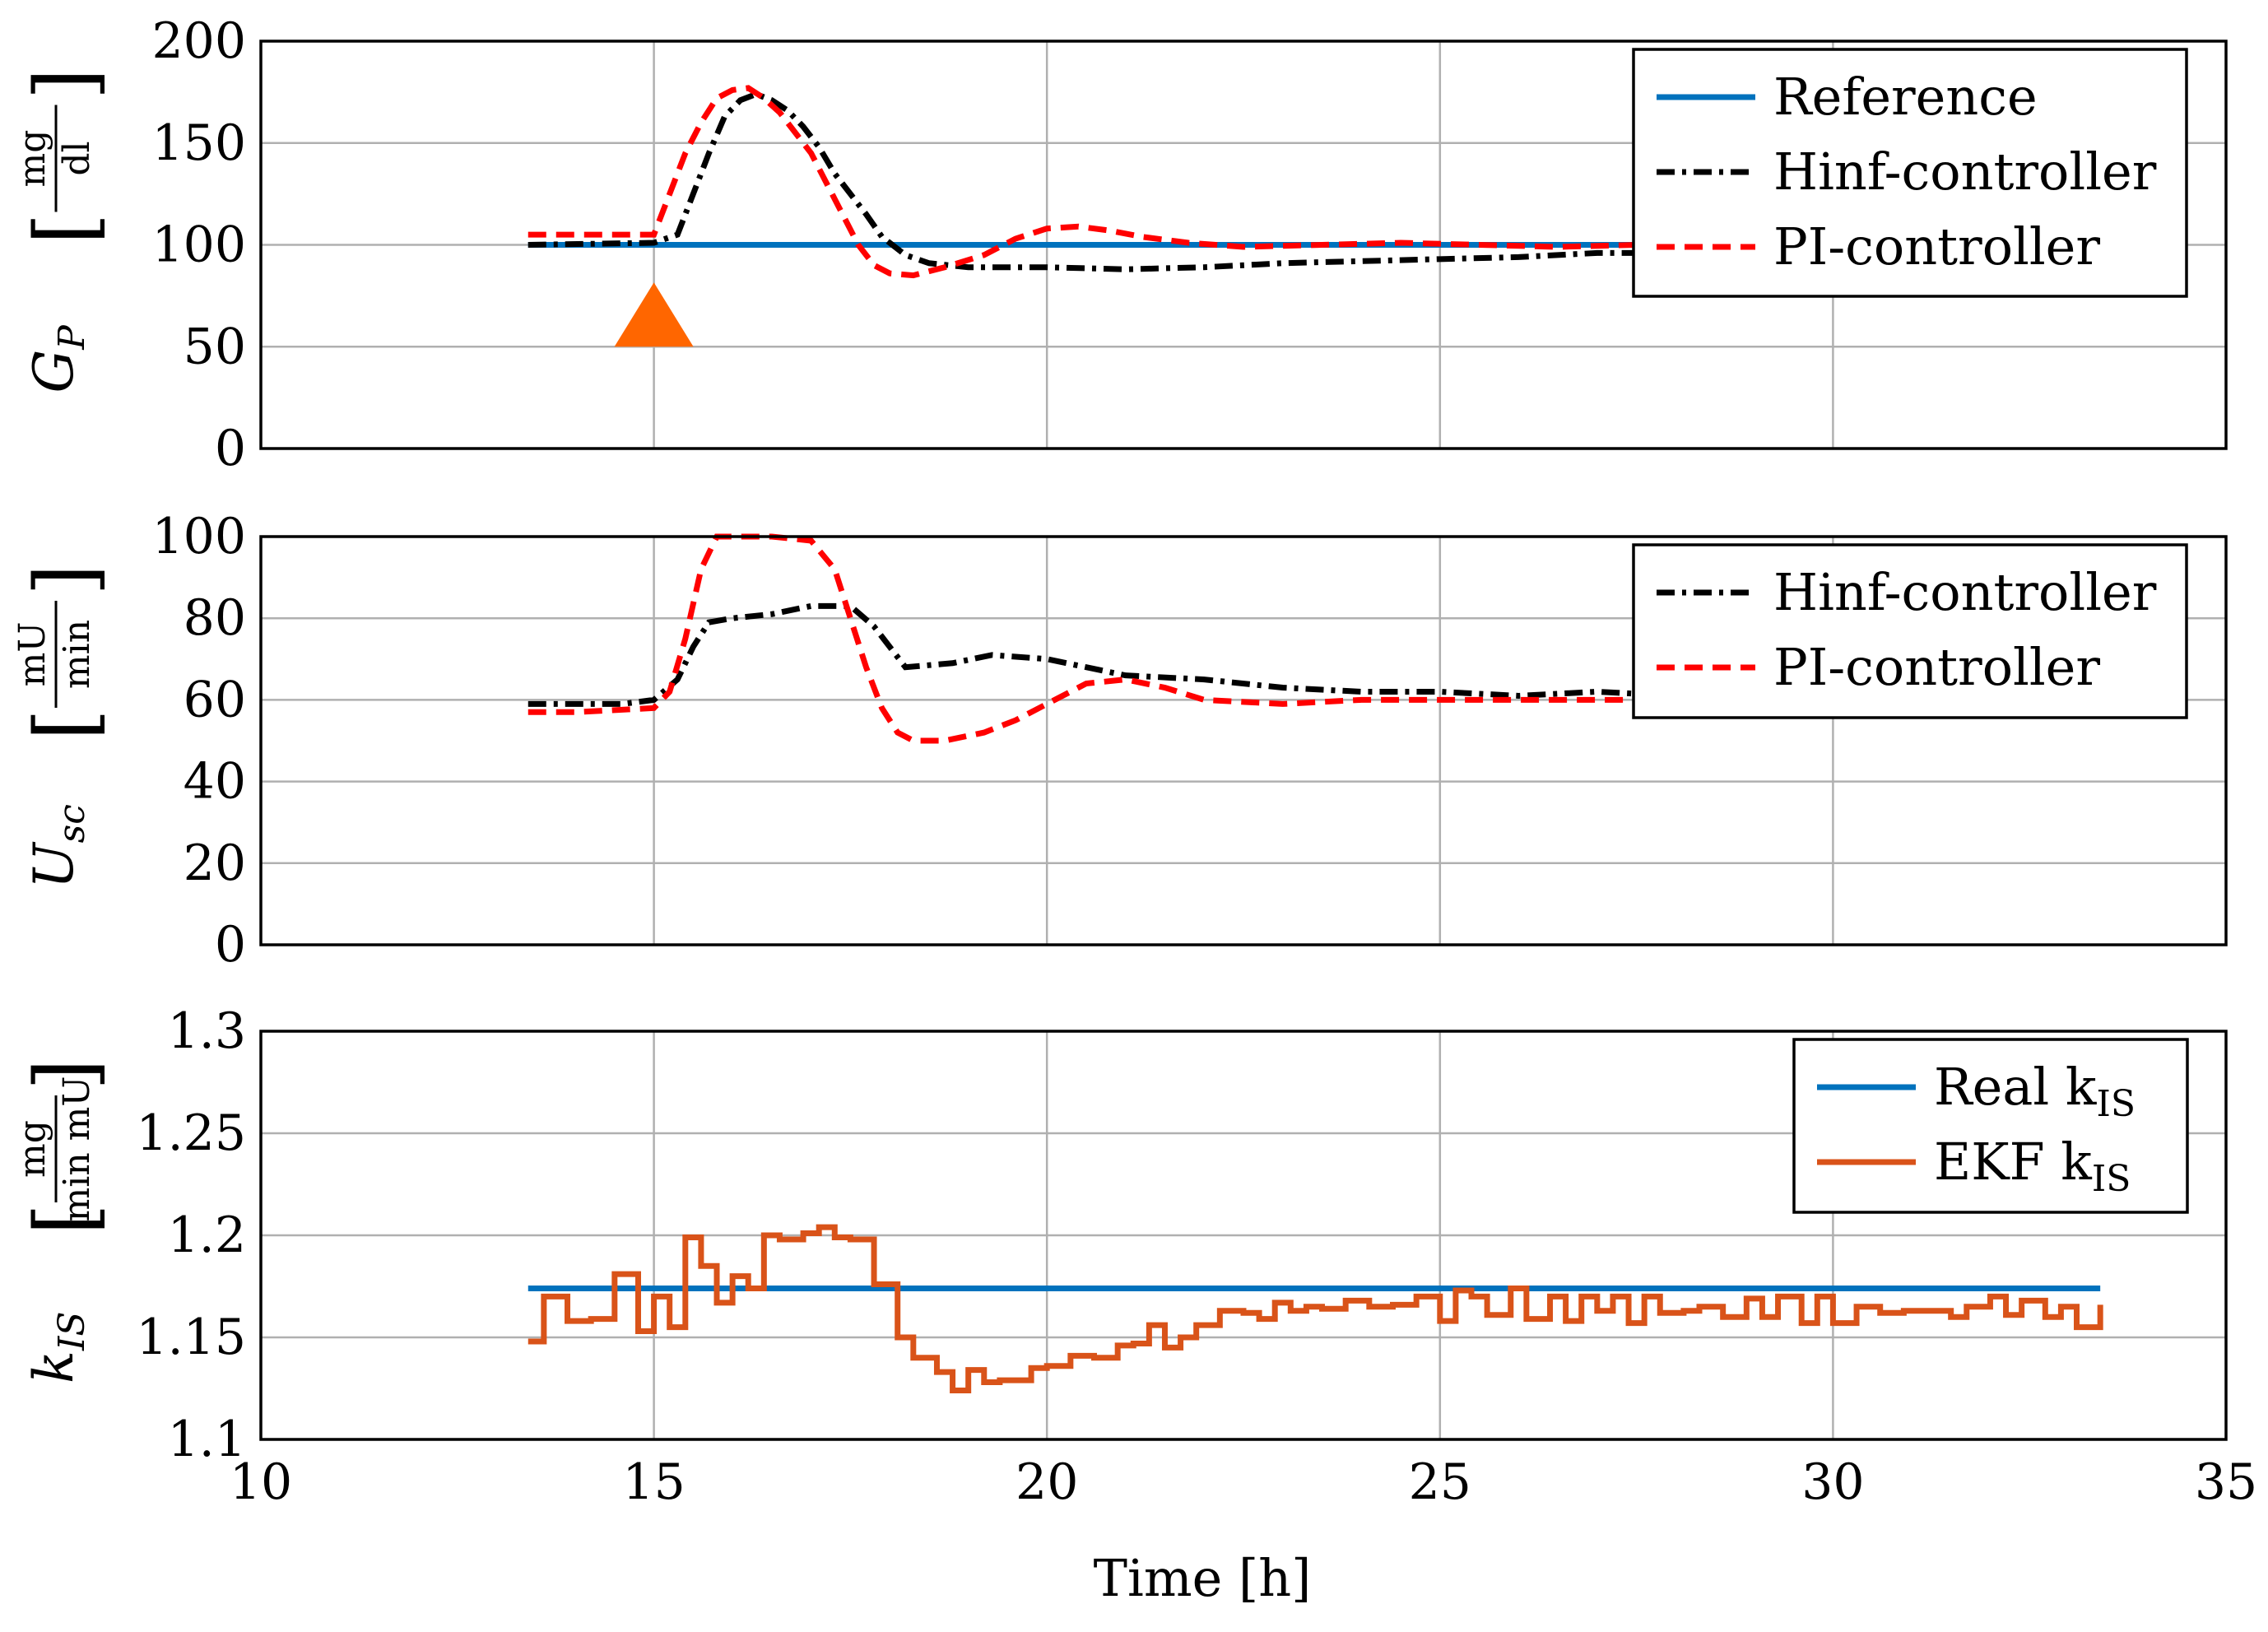 The image size is (2268, 1632). What do you see at coordinates (215, 618) in the screenshot?
I see `y-tick-label: 80` at bounding box center [215, 618].